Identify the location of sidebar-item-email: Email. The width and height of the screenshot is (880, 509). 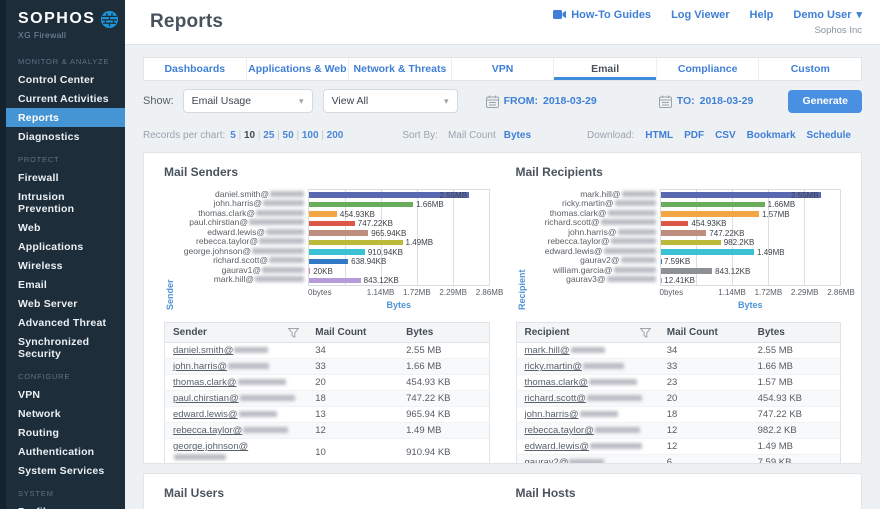
(33, 284).